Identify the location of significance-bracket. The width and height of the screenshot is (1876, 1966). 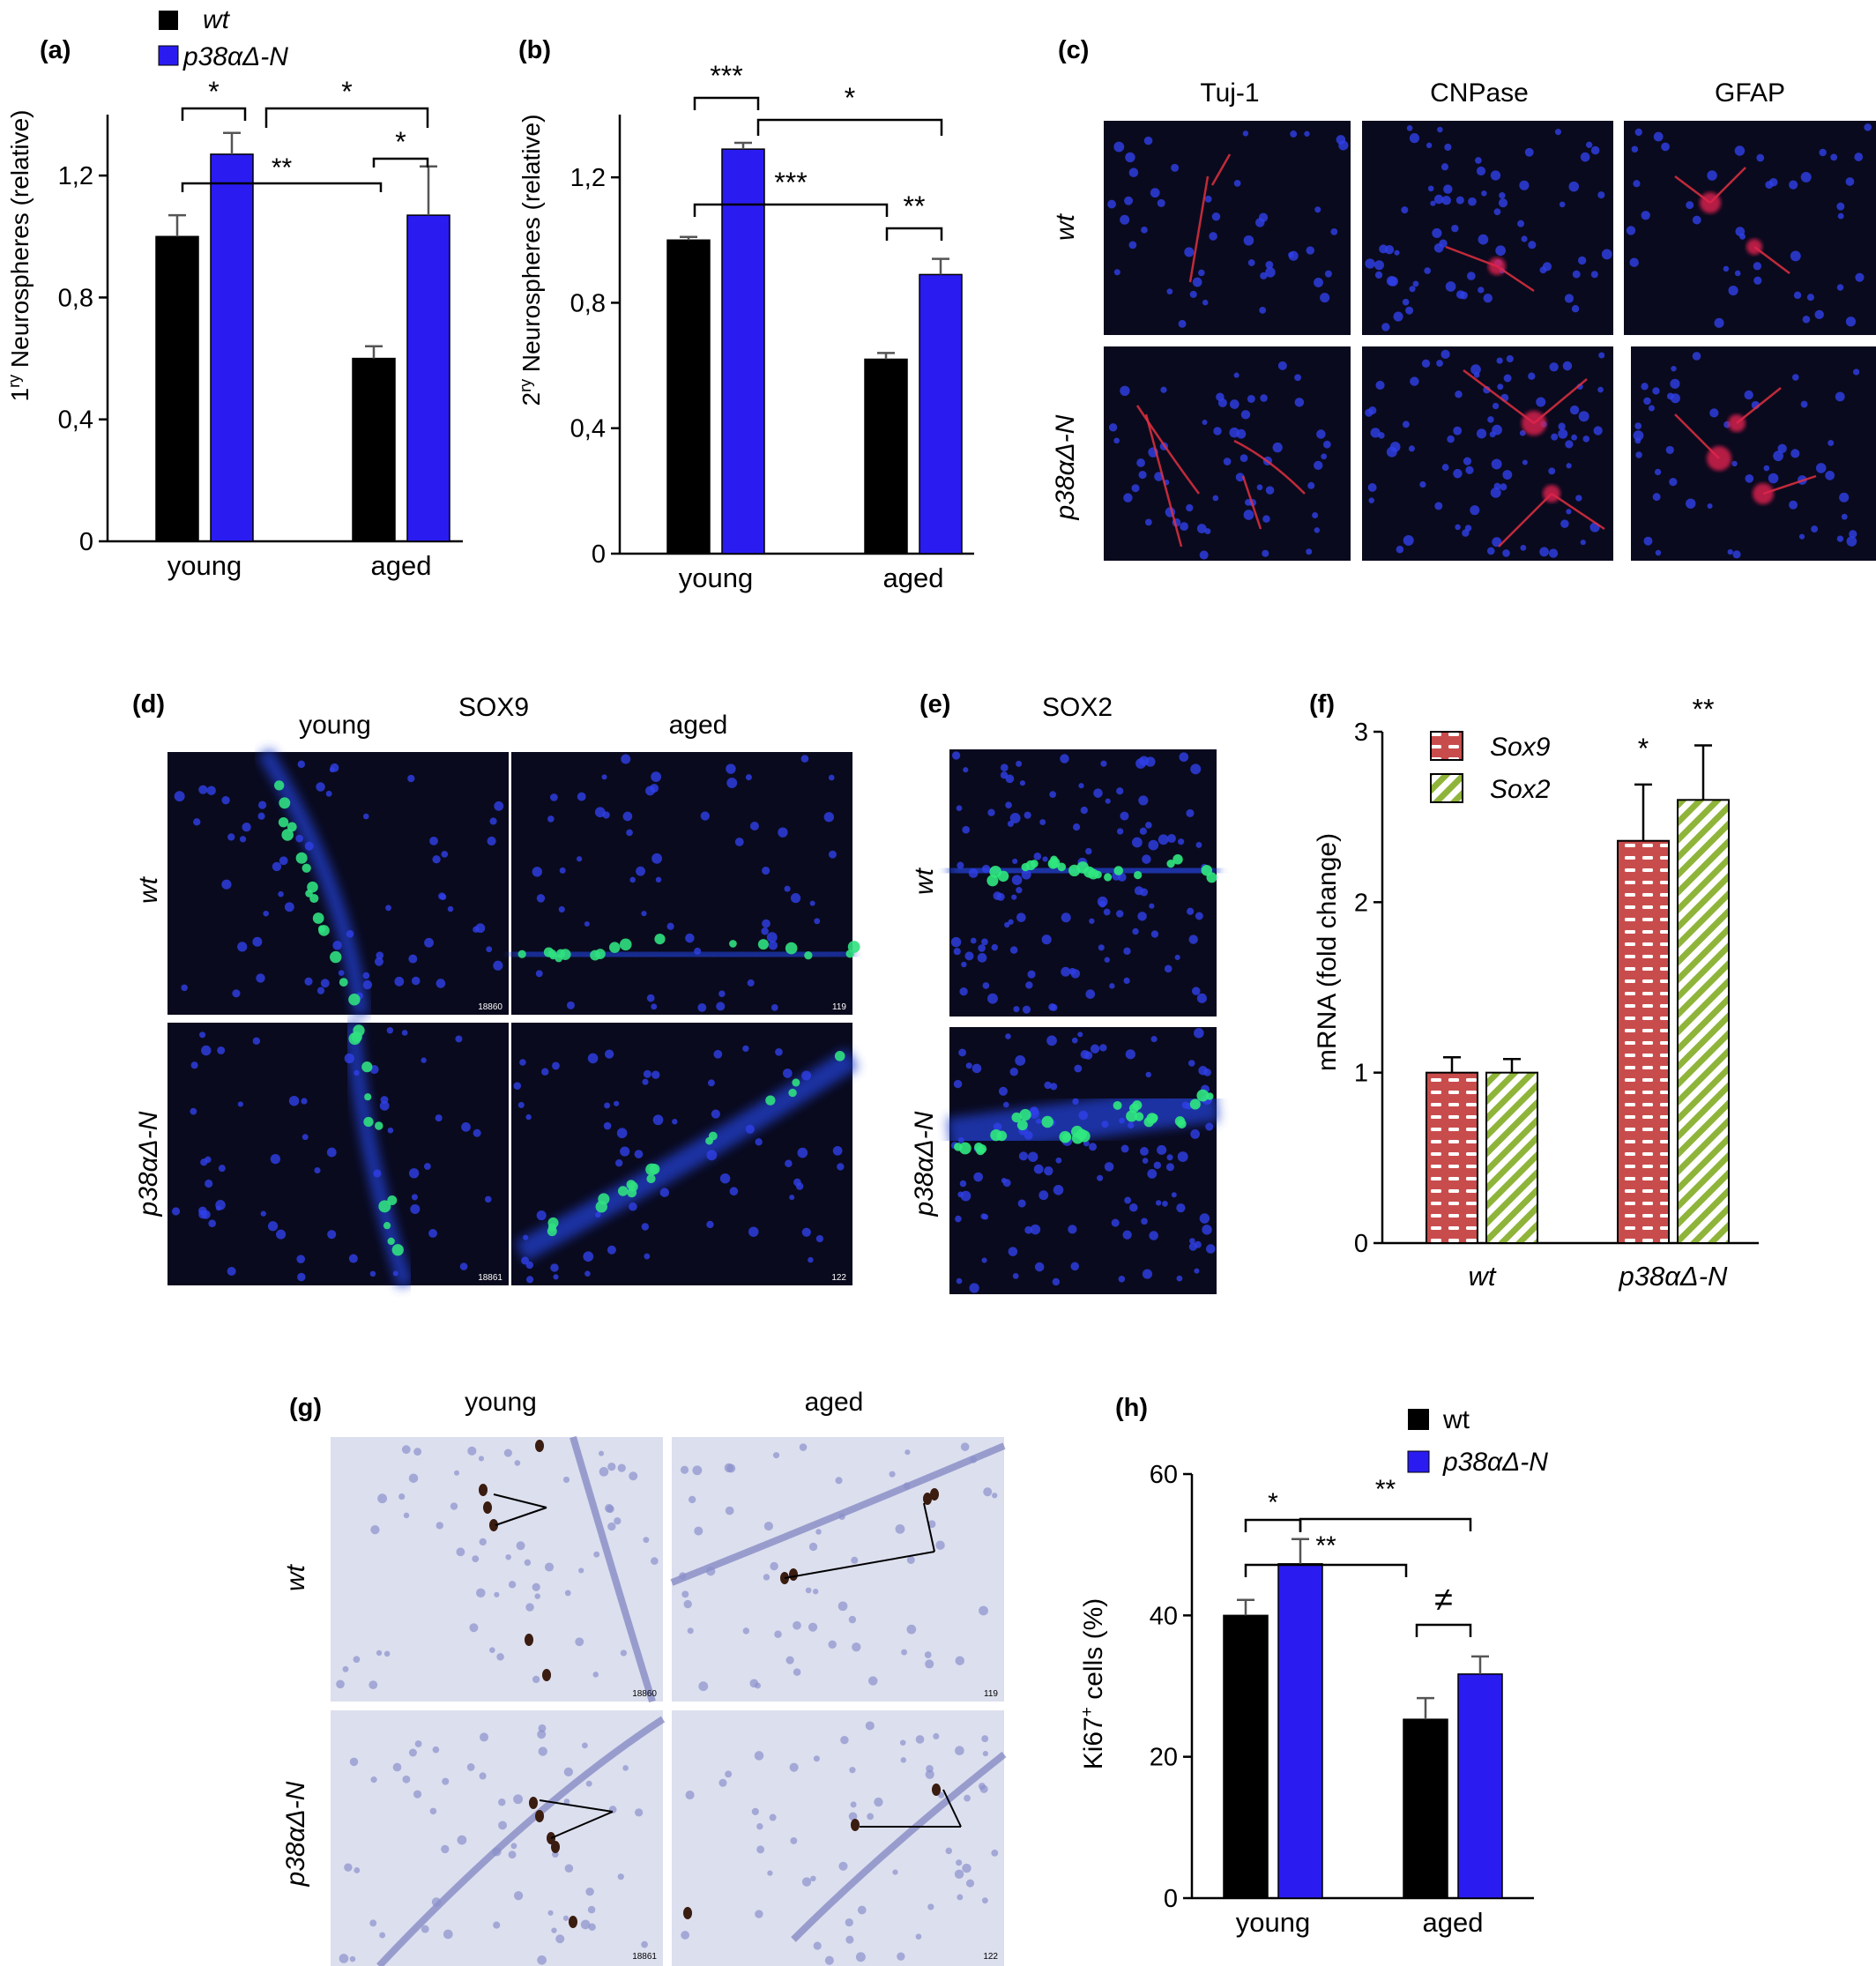
(849, 127).